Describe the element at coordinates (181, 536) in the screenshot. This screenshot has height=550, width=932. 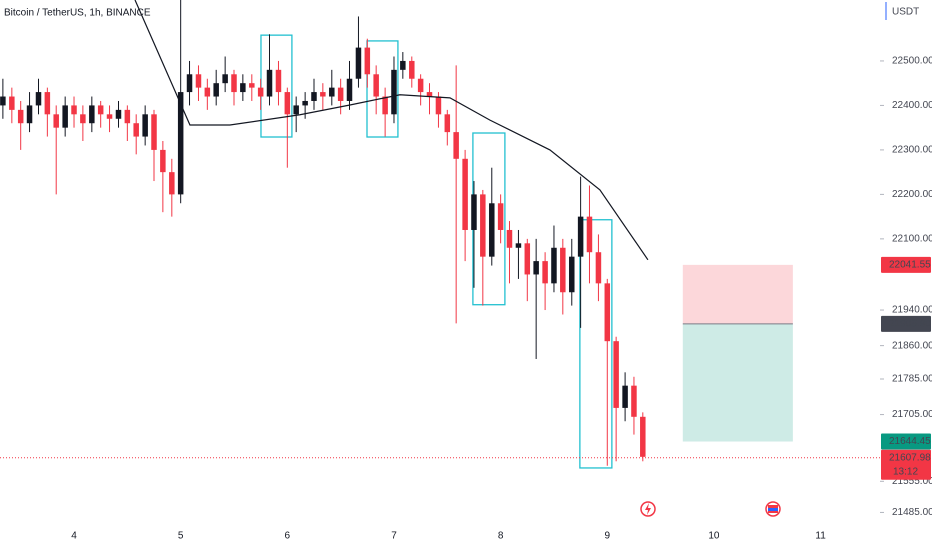
I see `x-tick-label: 5` at that location.